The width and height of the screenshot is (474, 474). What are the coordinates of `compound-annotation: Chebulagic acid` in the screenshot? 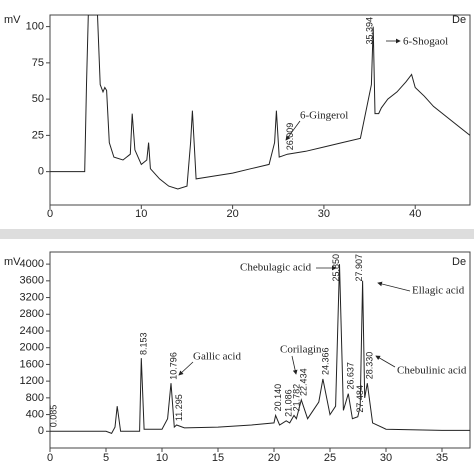 It's located at (276, 268).